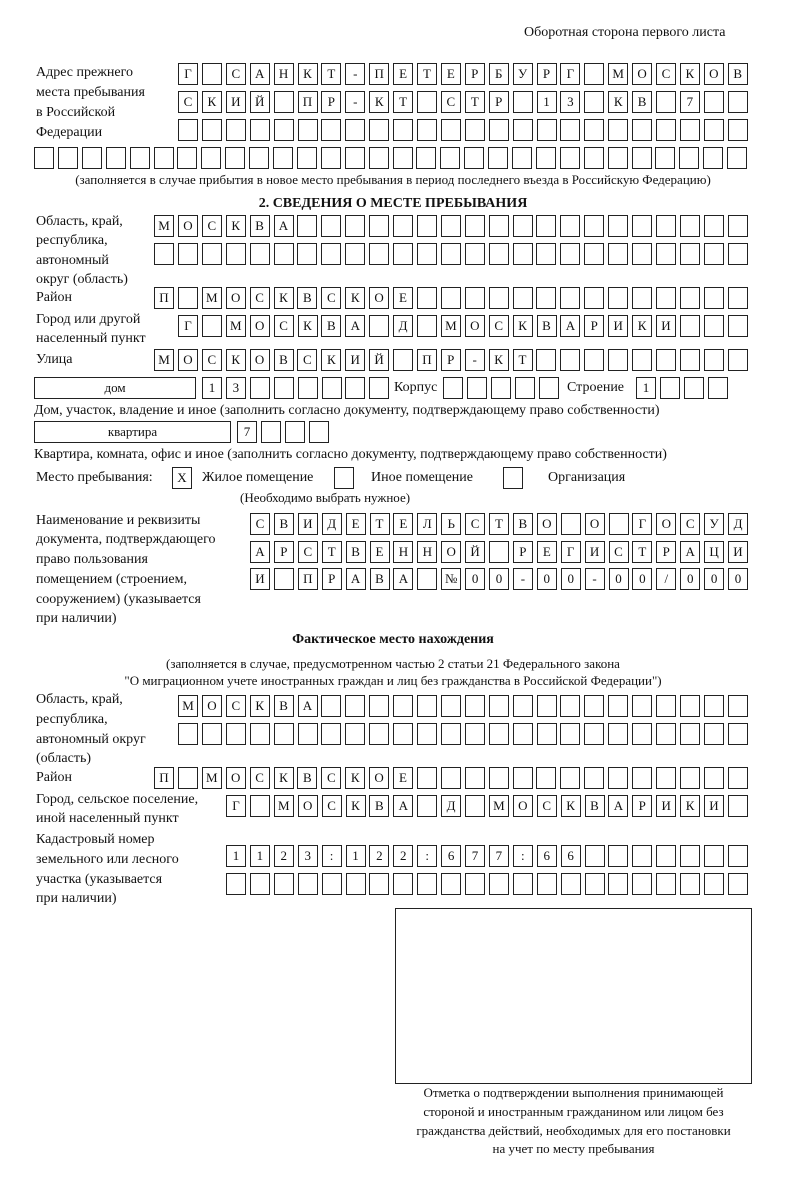 The image size is (800, 1180). What do you see at coordinates (132, 432) in the screenshot?
I see `apartment-type-field: квартира` at bounding box center [132, 432].